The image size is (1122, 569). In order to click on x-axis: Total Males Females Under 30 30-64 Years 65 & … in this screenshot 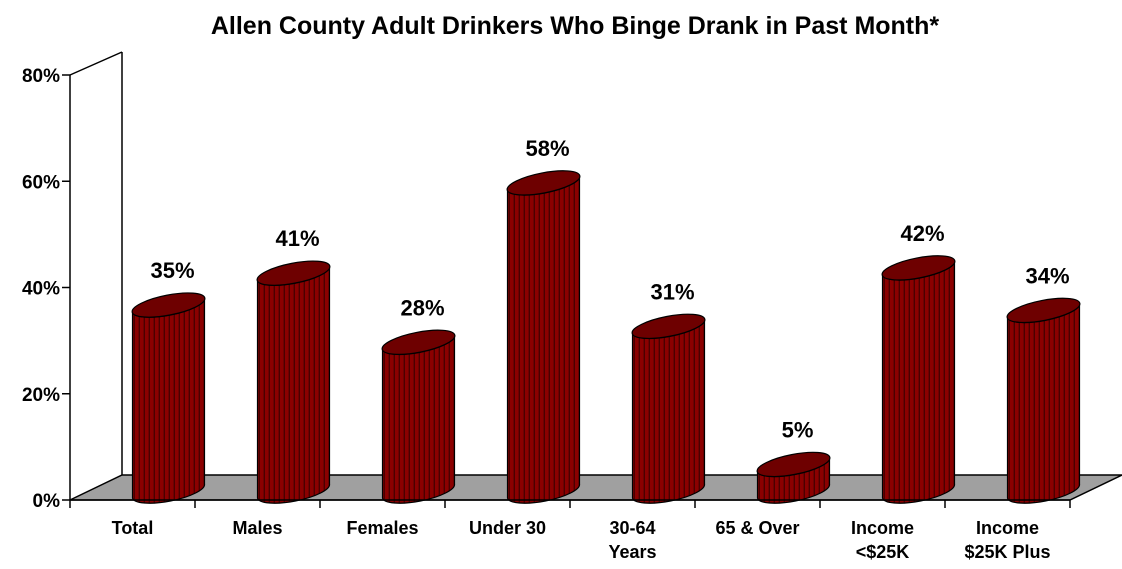, I will do `click(570, 530)`.